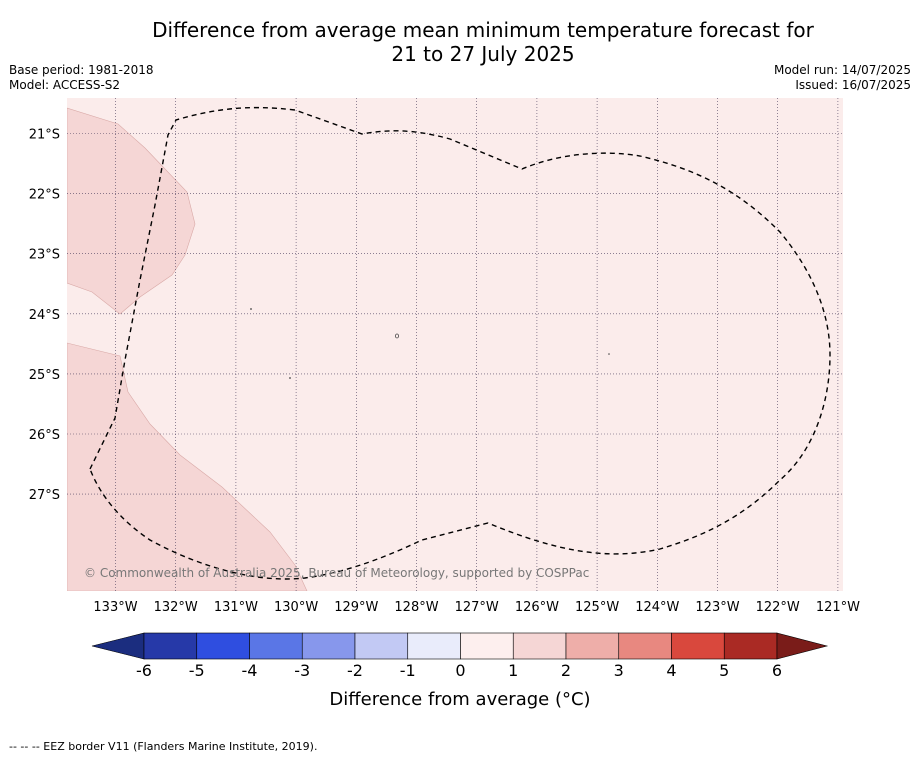  I want to click on land-area-north, so click(131, 211).